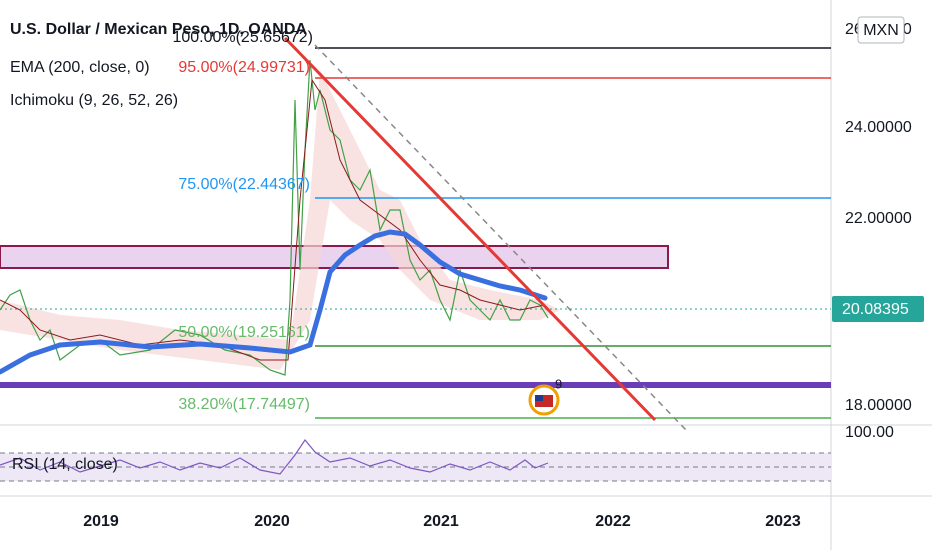  What do you see at coordinates (101, 521) in the screenshot?
I see `time-label: 2019` at bounding box center [101, 521].